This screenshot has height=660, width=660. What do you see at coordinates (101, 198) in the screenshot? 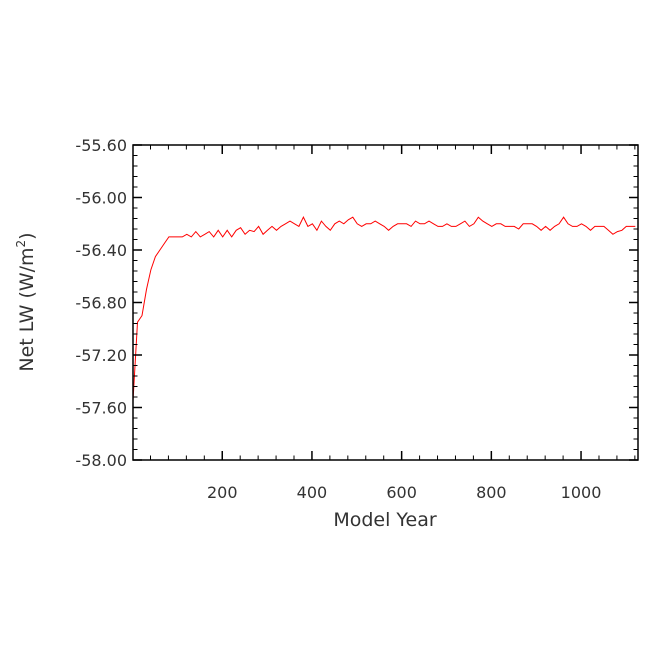
I see `y-tick-label: -56.00` at bounding box center [101, 198].